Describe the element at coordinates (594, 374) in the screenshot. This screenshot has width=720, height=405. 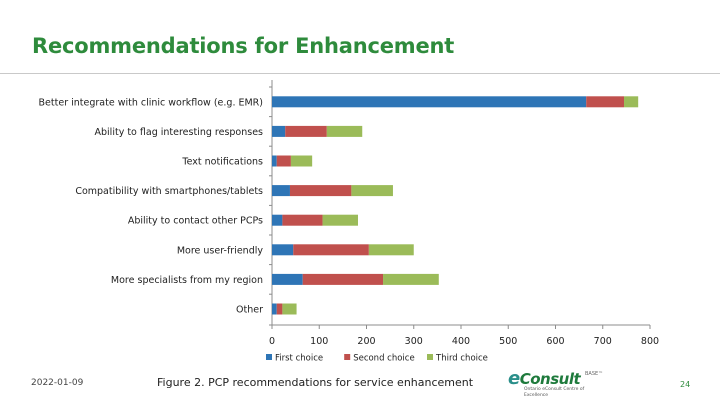
I see `logo-badge: BASE™` at that location.